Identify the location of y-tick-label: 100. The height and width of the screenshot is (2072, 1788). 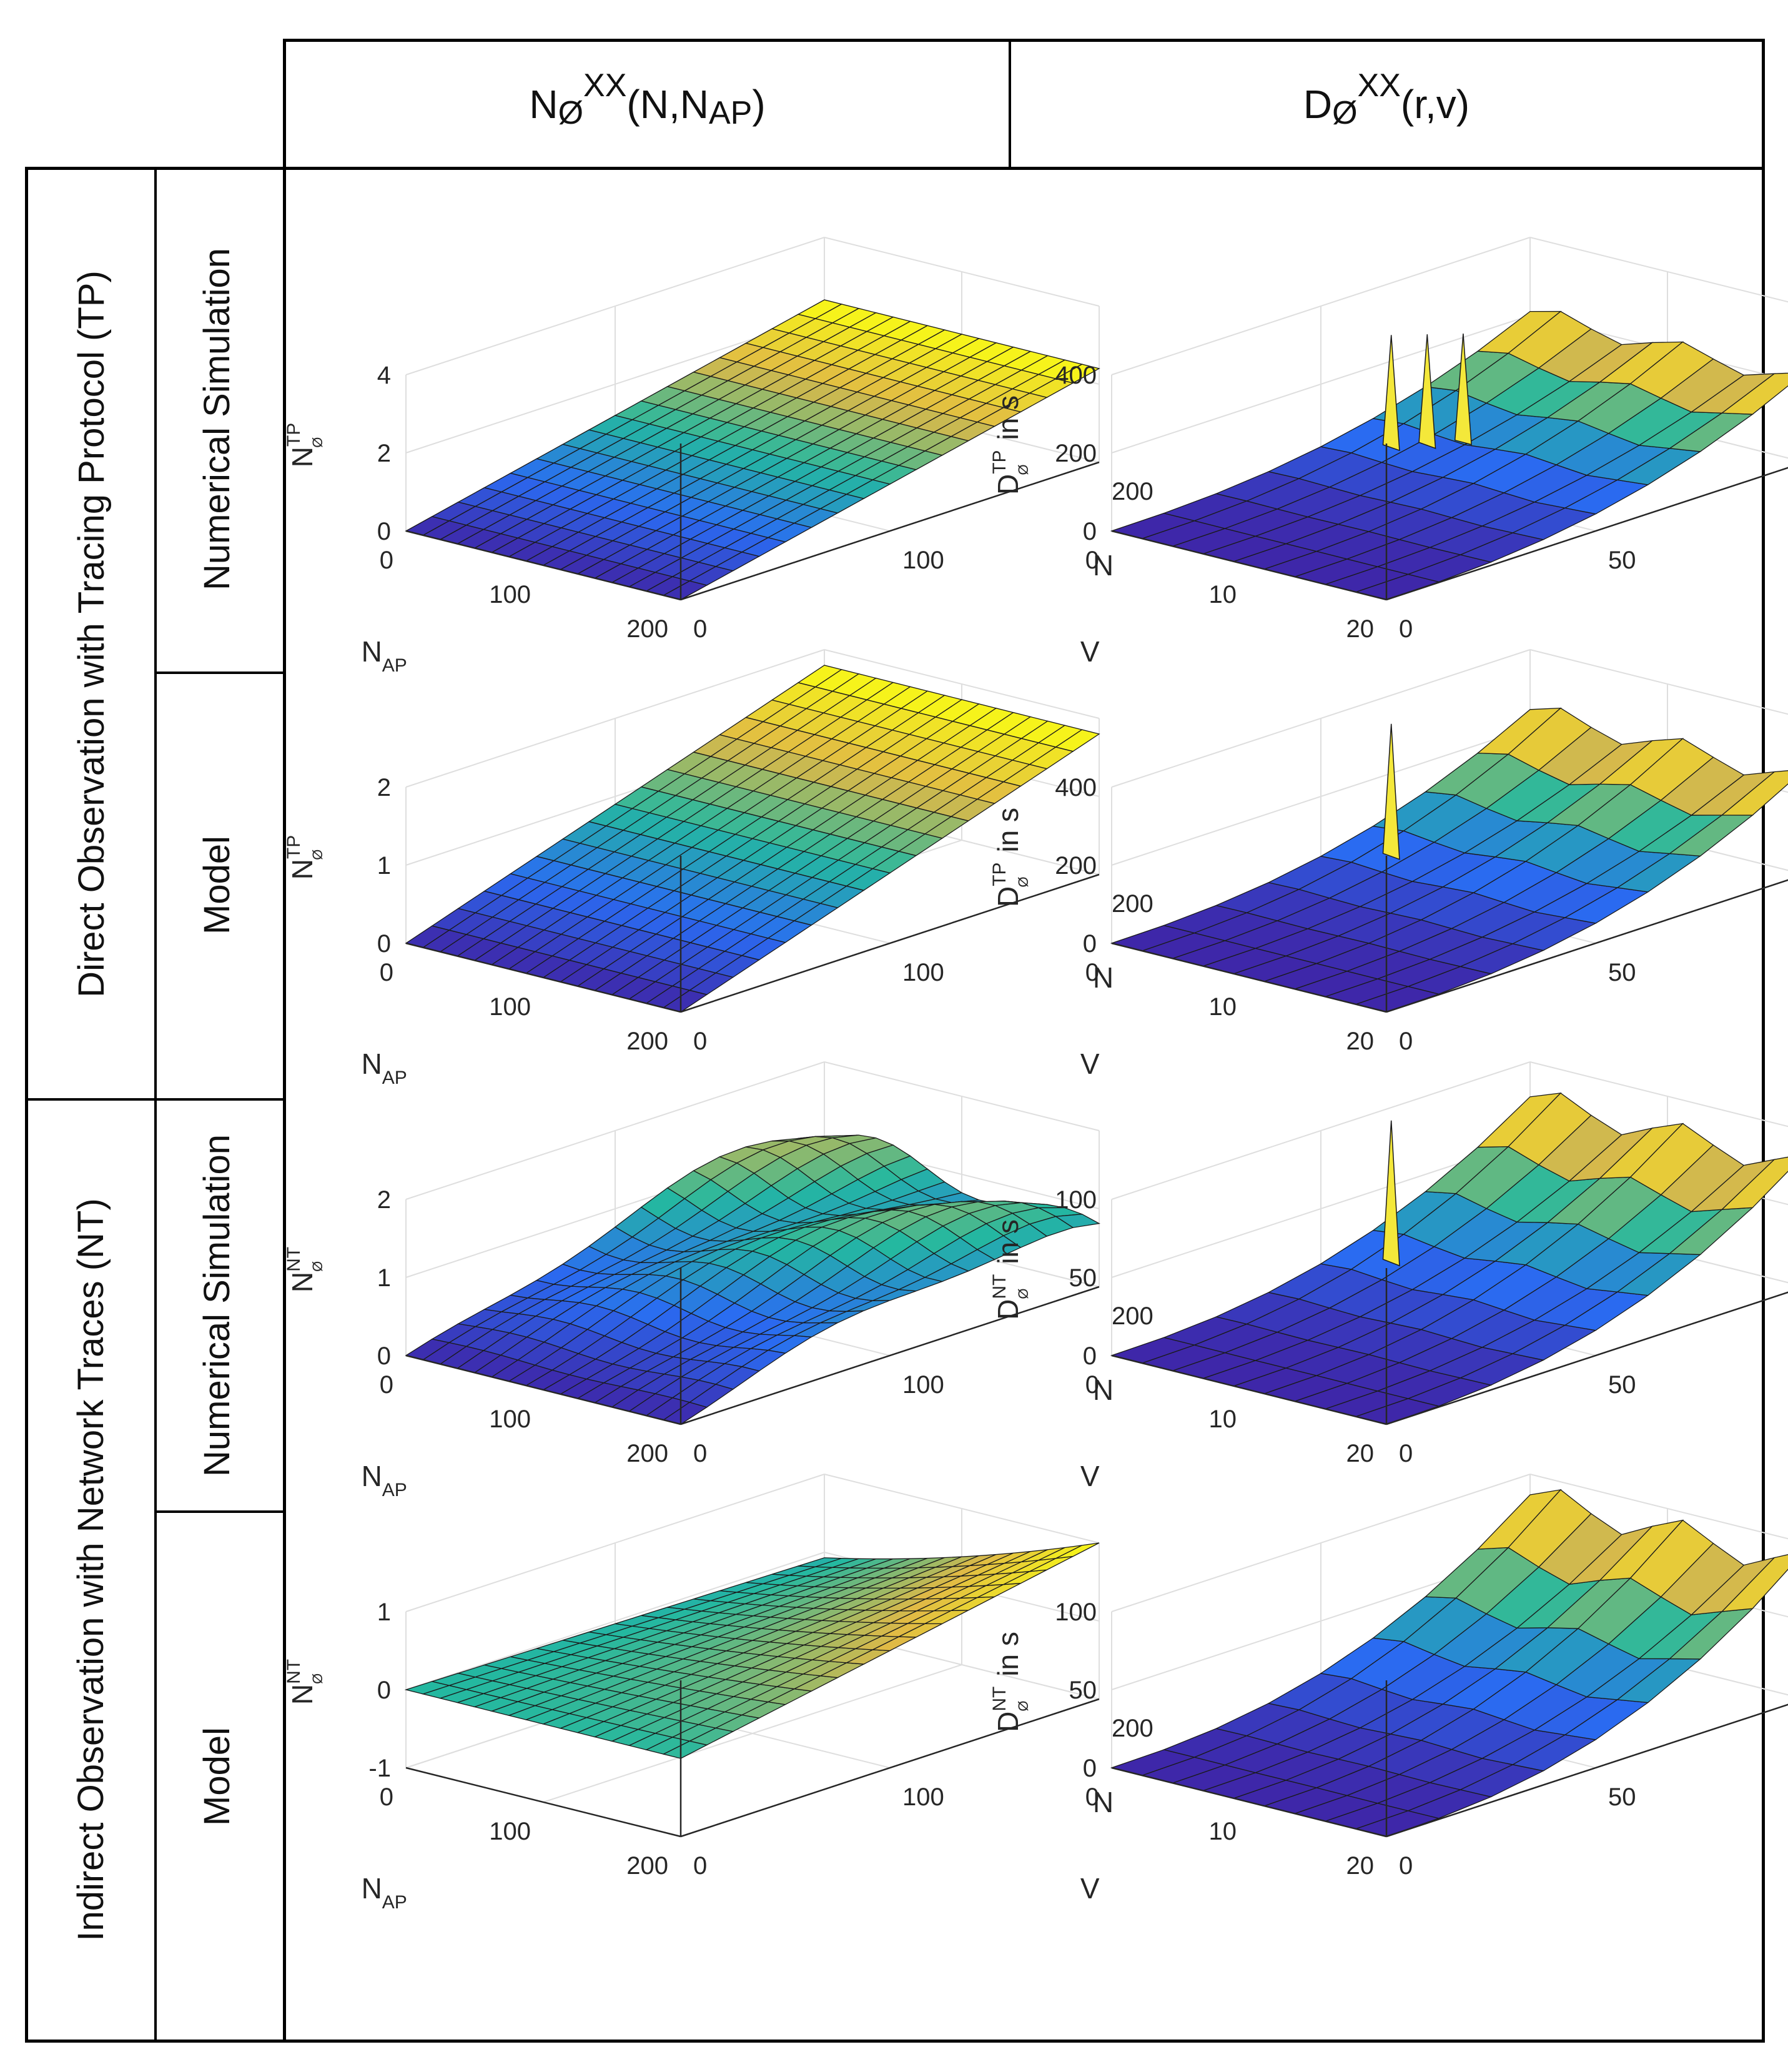
(510, 1831).